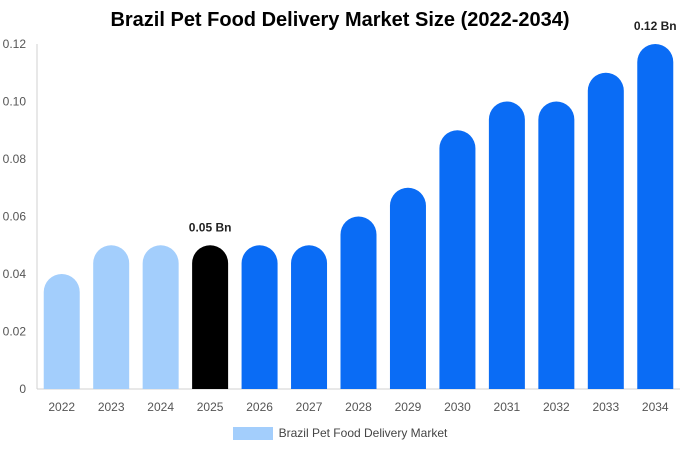 The height and width of the screenshot is (450, 680). Describe the element at coordinates (506, 245) in the screenshot. I see `bar-2031` at that location.